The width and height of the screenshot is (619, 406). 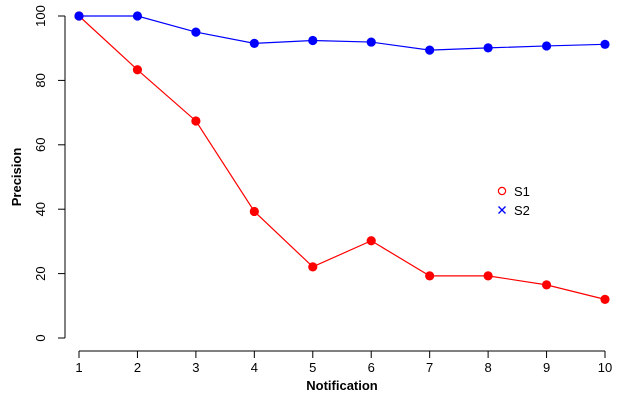 What do you see at coordinates (342, 385) in the screenshot?
I see `x-axis-title: Notification` at bounding box center [342, 385].